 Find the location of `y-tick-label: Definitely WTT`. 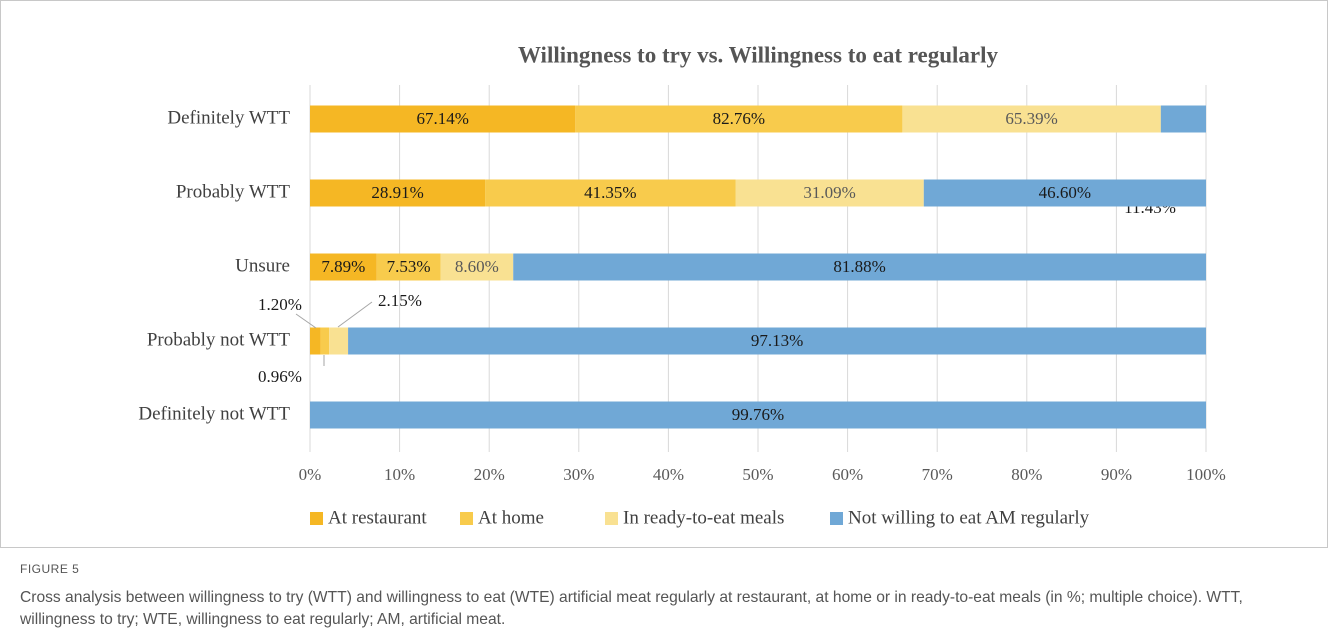

y-tick-label: Definitely WTT is located at coordinates (228, 117).